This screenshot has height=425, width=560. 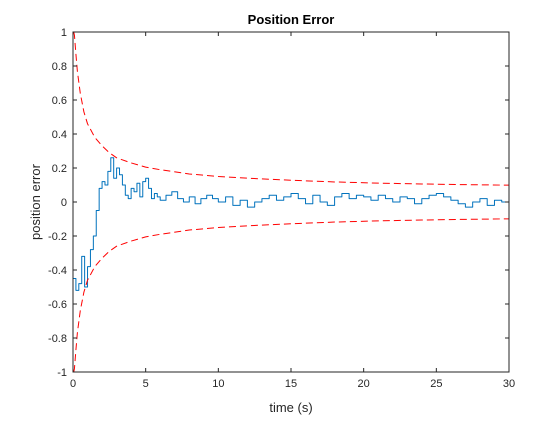 What do you see at coordinates (509, 384) in the screenshot?
I see `x-tick-label: 30` at bounding box center [509, 384].